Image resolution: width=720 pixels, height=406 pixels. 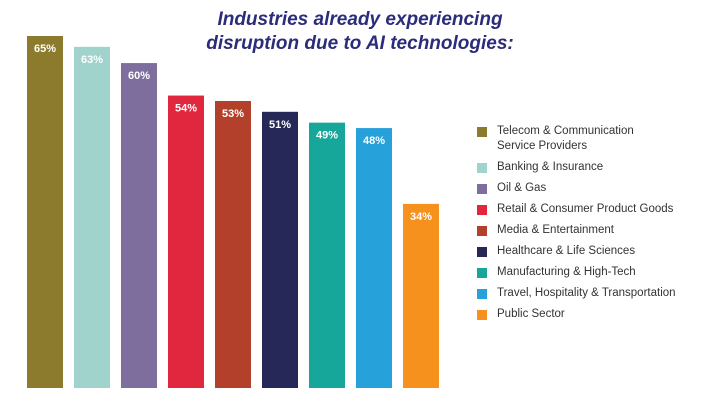 I want to click on legend-item-6: Healthcare & Life Sciences, so click(x=597, y=251).